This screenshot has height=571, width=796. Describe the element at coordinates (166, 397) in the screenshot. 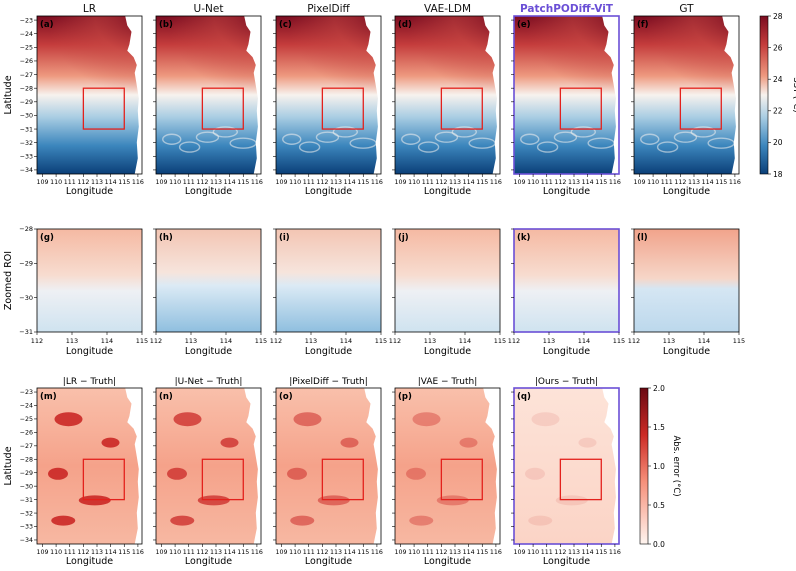

I see `panel-letter: (n)` at that location.